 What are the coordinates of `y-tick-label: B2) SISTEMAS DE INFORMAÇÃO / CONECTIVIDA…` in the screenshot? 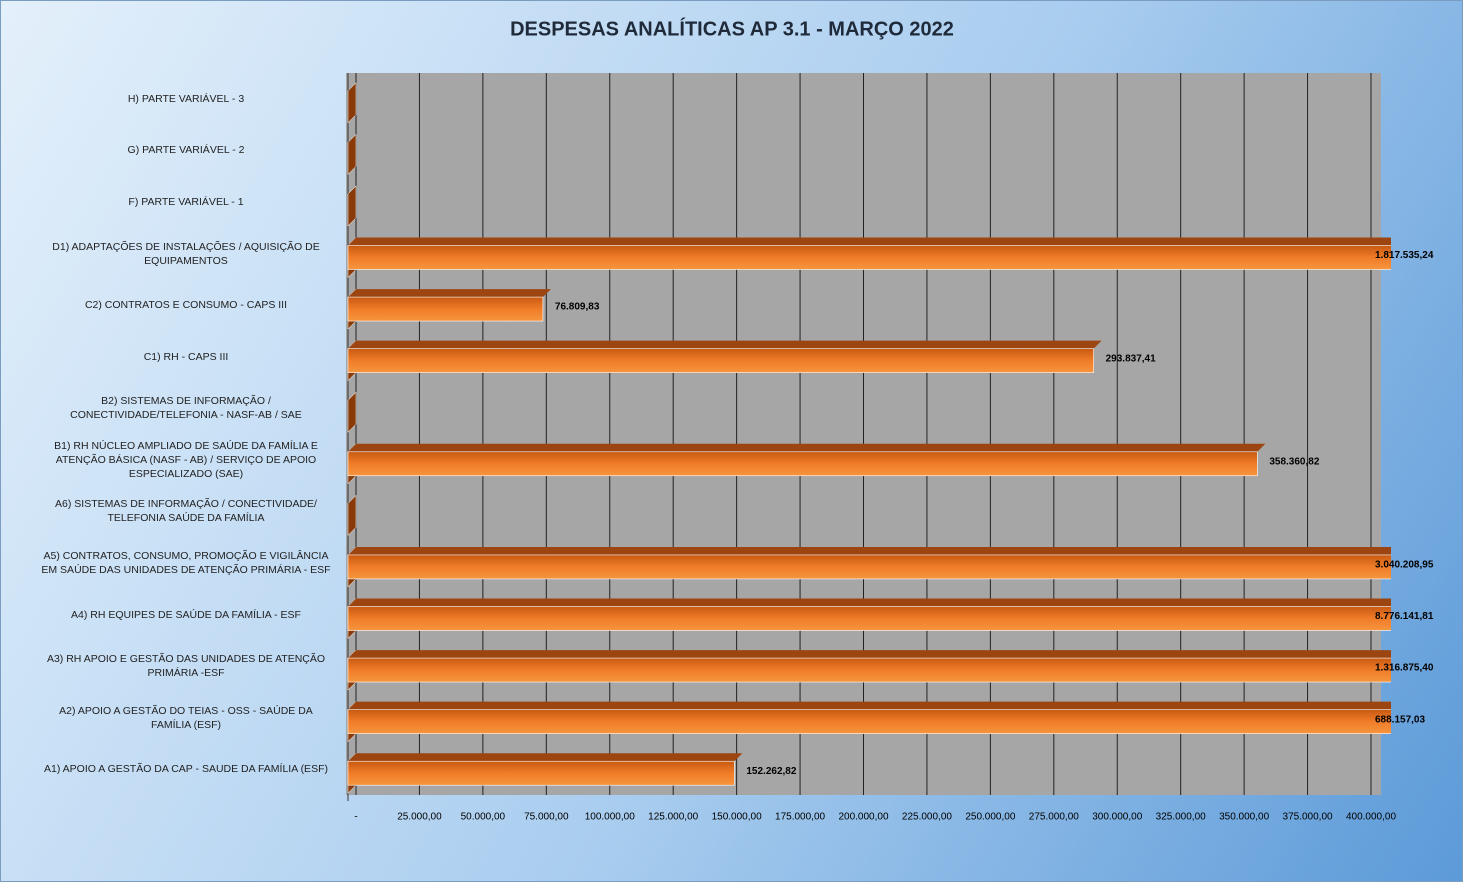 It's located at (186, 408).